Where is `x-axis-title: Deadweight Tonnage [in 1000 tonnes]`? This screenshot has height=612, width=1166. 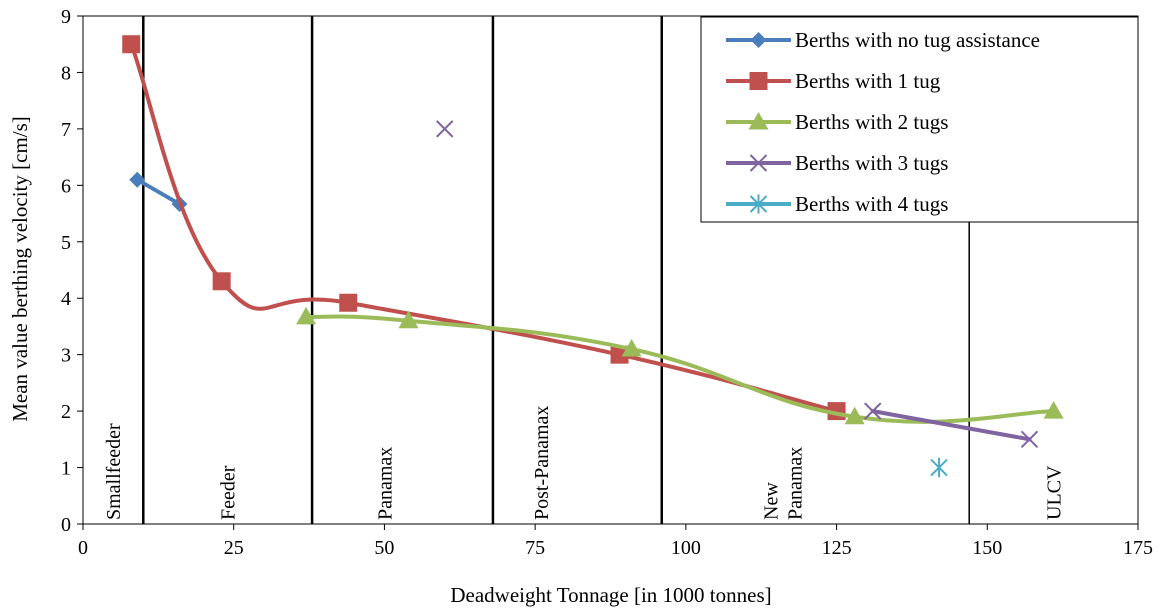 x-axis-title: Deadweight Tonnage [in 1000 tonnes] is located at coordinates (610, 595).